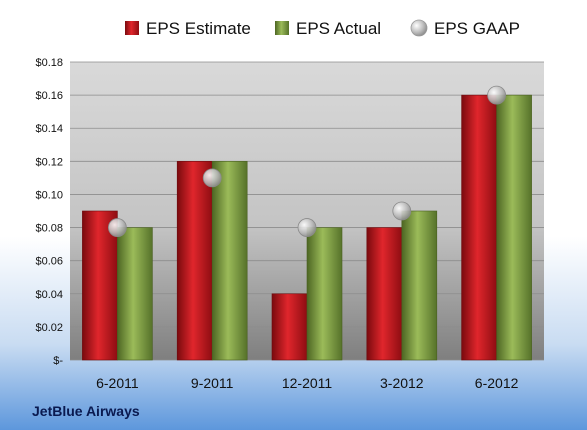  Describe the element at coordinates (86, 411) in the screenshot. I see `company-name: JetBlue Airways` at that location.